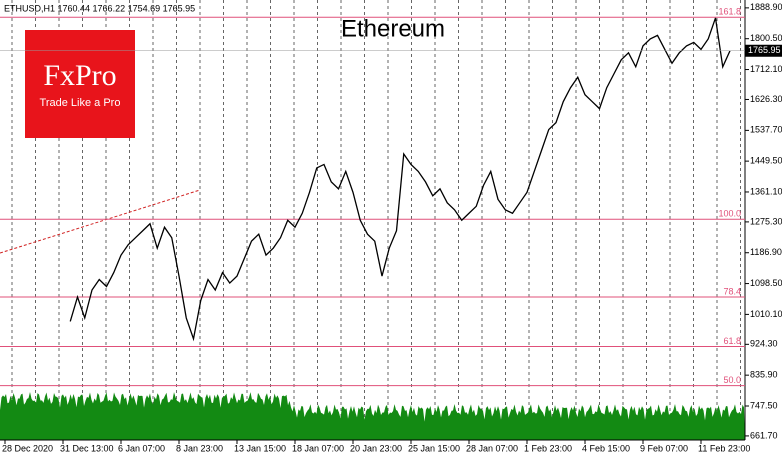  What do you see at coordinates (766, 99) in the screenshot?
I see `y-tick-label: 1626.30` at bounding box center [766, 99].